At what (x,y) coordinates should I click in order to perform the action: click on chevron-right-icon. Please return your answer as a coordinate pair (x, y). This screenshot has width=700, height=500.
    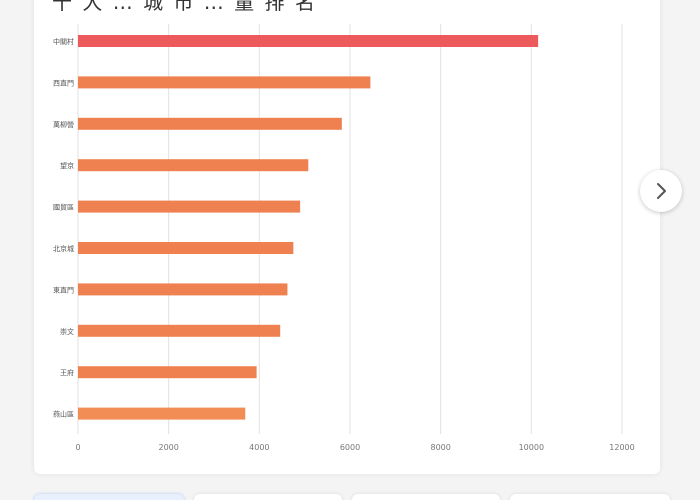
    Looking at the image, I should click on (661, 191).